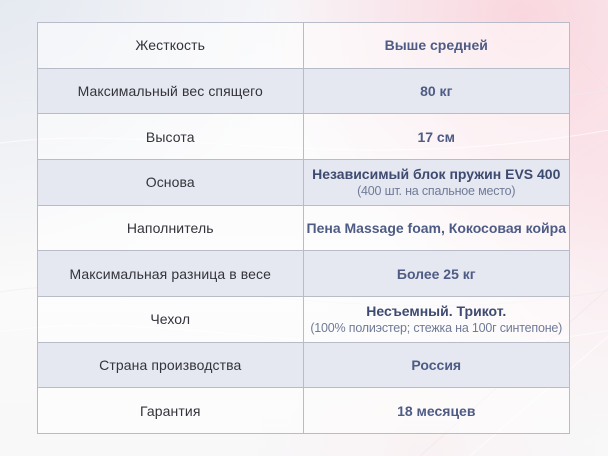 The image size is (608, 456). Describe the element at coordinates (436, 311) in the screenshot. I see `spec-value-text: Несъемный. Трикот.` at that location.